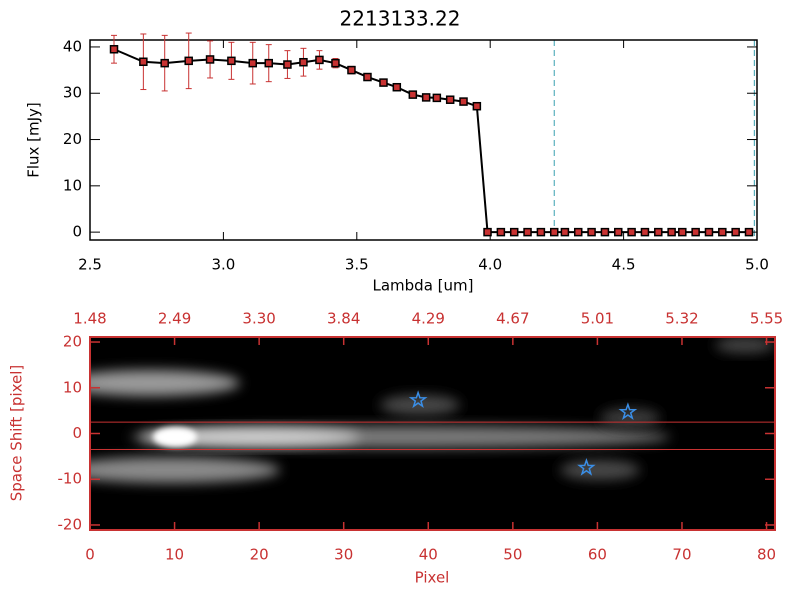 The image size is (800, 600). Describe the element at coordinates (490, 265) in the screenshot. I see `x-tick-label: 4.0` at that location.